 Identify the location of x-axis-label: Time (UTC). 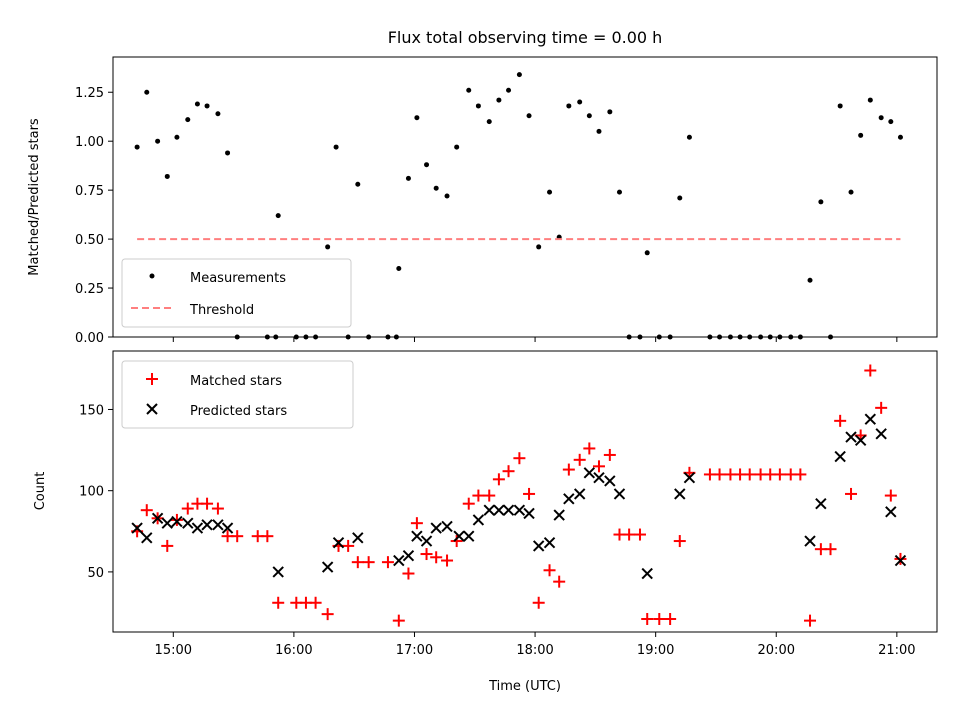
(524, 686).